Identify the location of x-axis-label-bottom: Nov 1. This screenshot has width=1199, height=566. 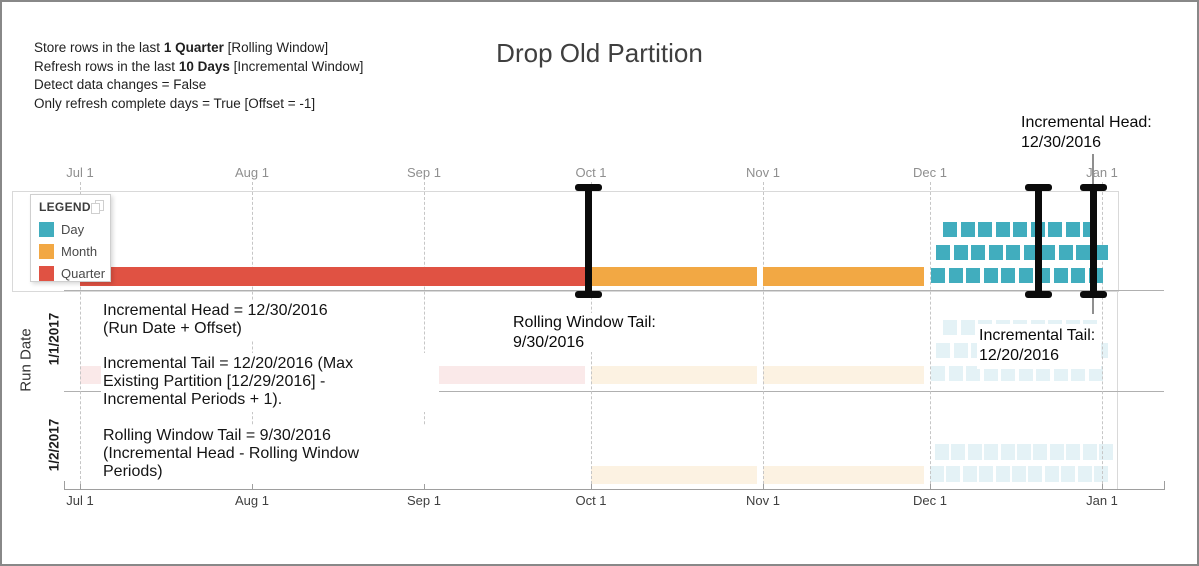
(763, 500).